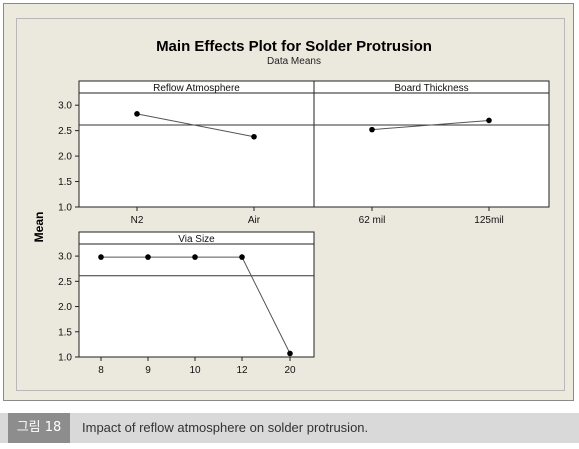 This screenshot has width=579, height=449. I want to click on panel-1-title: Reflow Atmosphere, so click(196, 88).